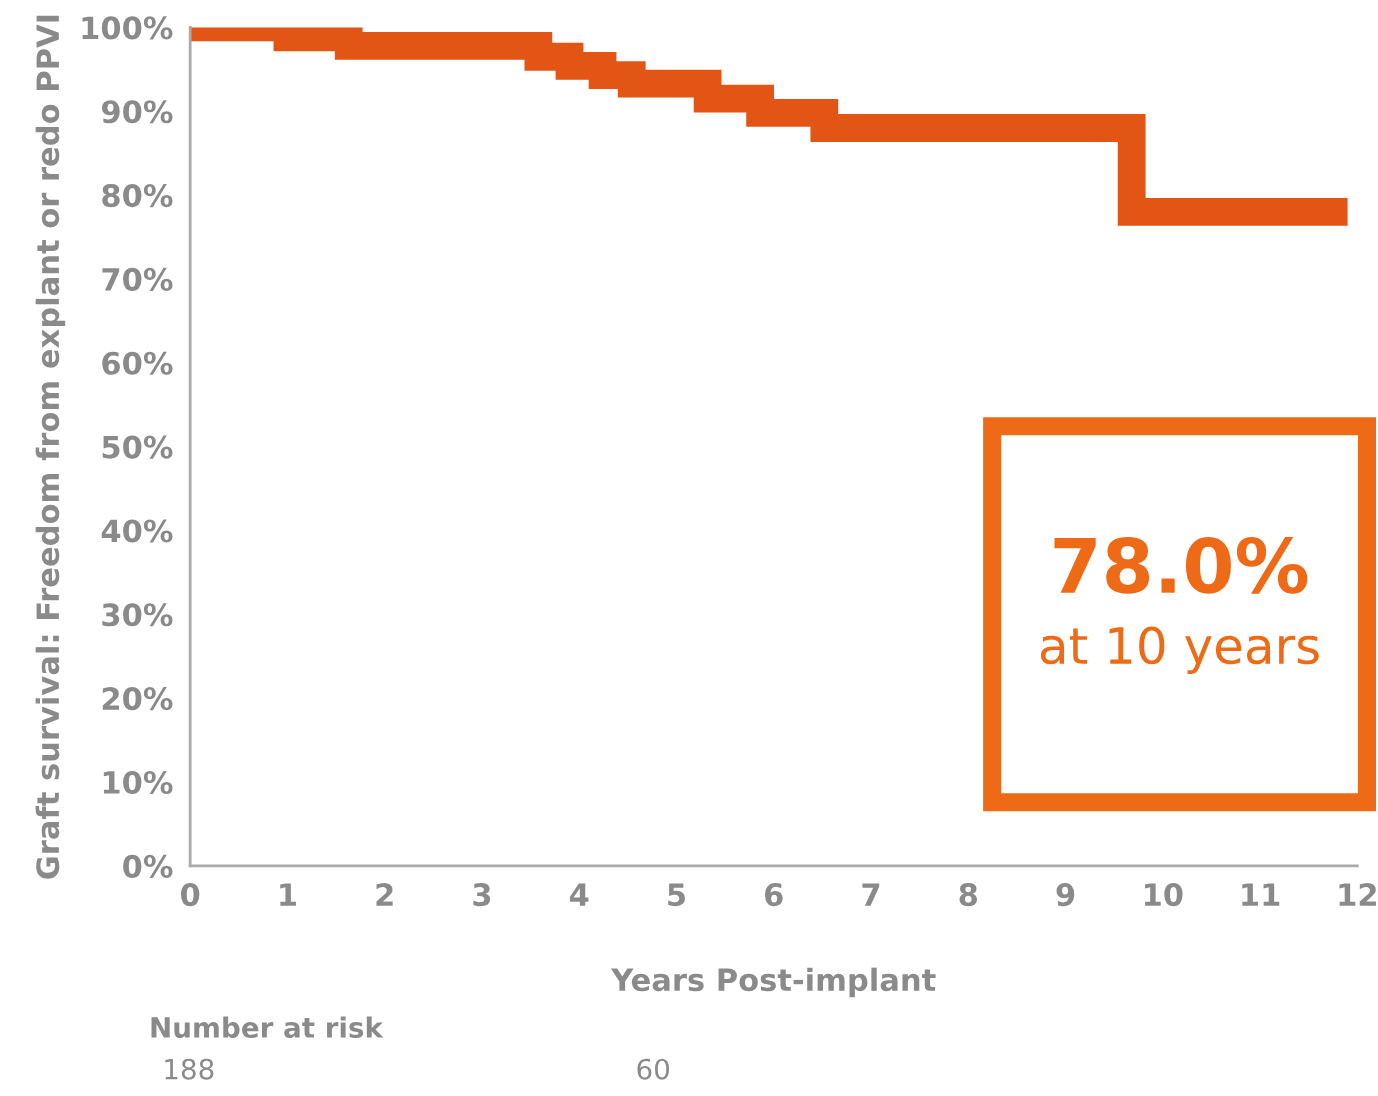 The image size is (1378, 1096). I want to click on y-tick-label: 0%, so click(148, 866).